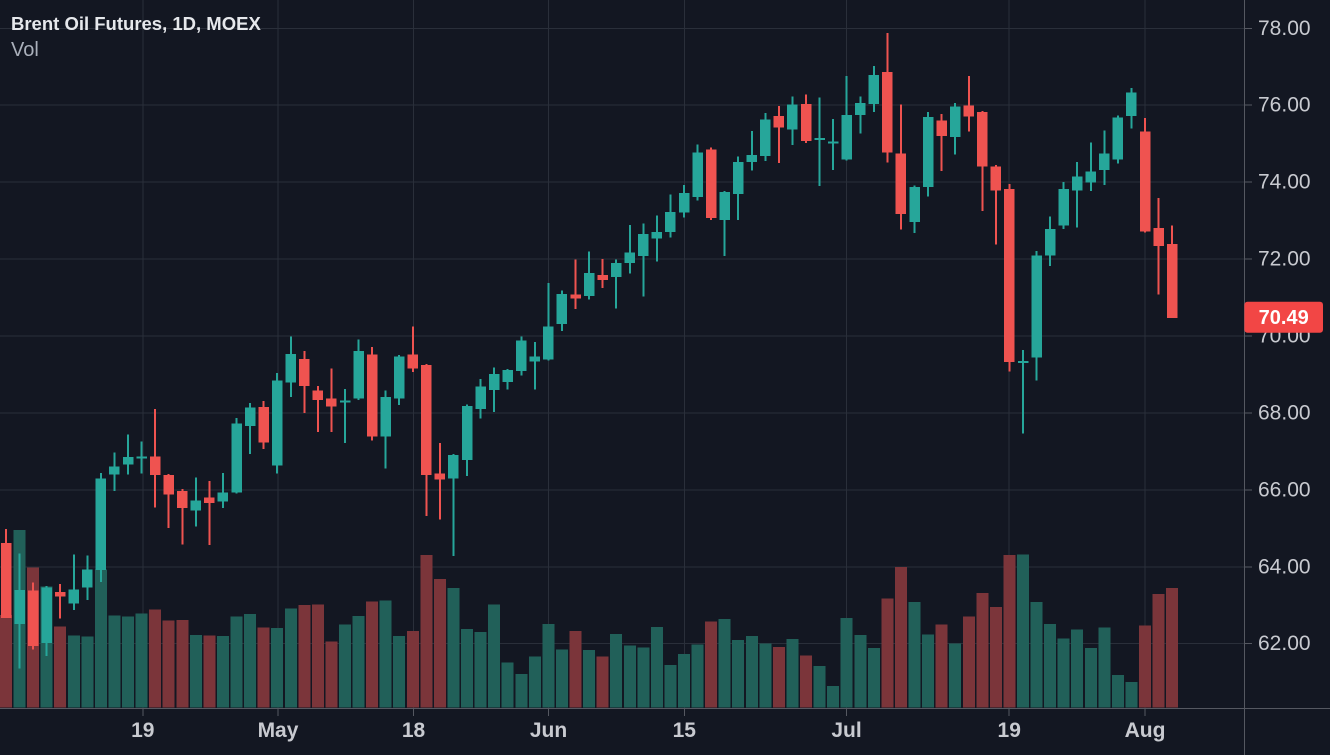 Image resolution: width=1330 pixels, height=755 pixels. I want to click on svg-text: 62.00, so click(1284, 643).